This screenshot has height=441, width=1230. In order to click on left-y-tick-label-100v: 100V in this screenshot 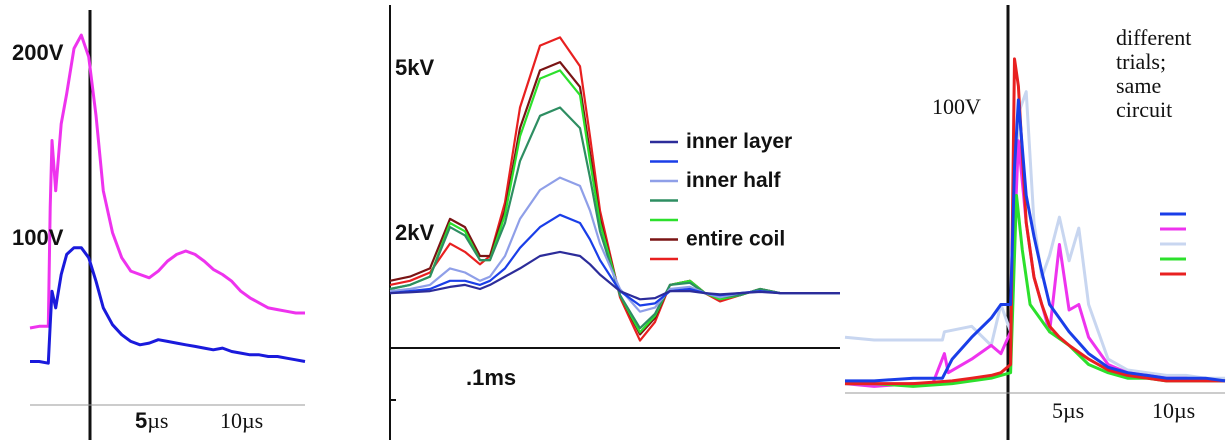, I will do `click(38, 237)`.